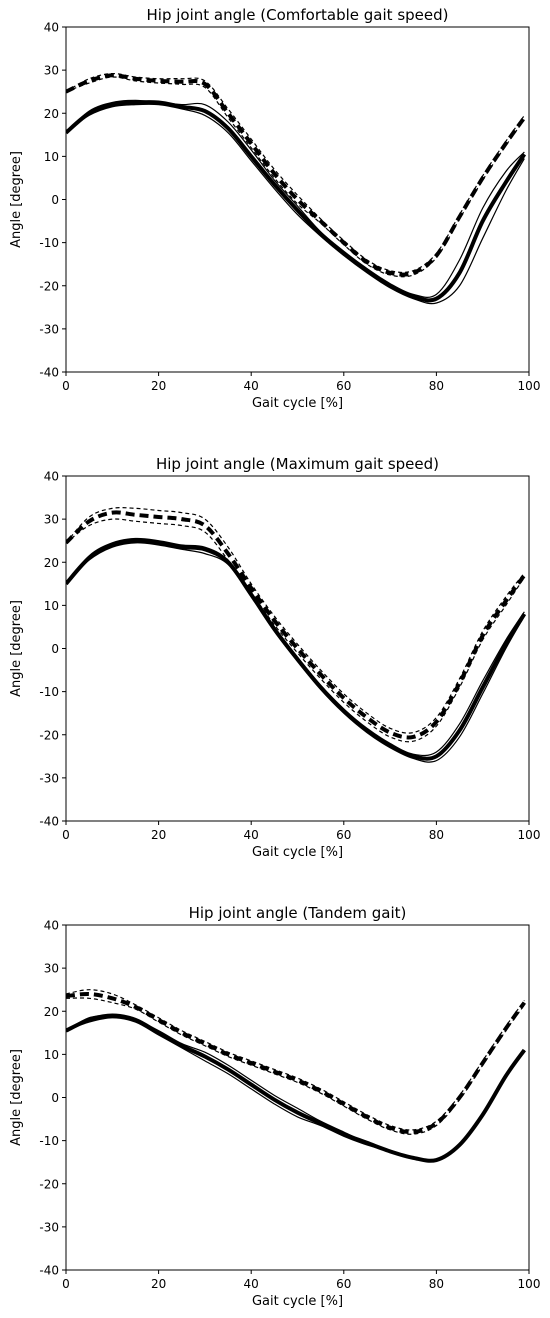 The image size is (550, 1318). What do you see at coordinates (298, 913) in the screenshot?
I see `chart-title: Hip joint angle (Tandem gait)` at bounding box center [298, 913].